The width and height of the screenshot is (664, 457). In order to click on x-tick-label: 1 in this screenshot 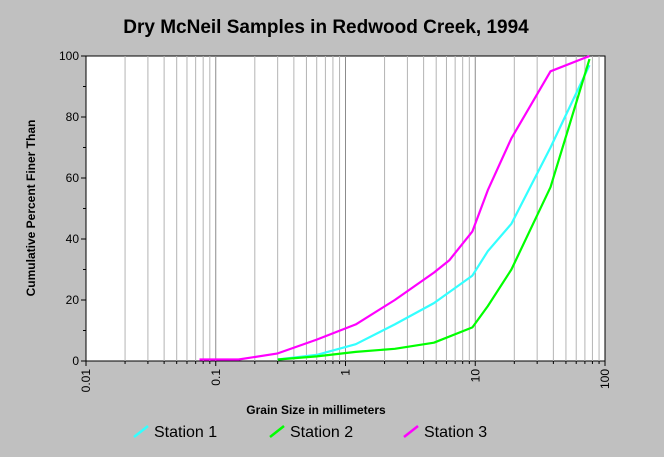, I will do `click(346, 372)`.